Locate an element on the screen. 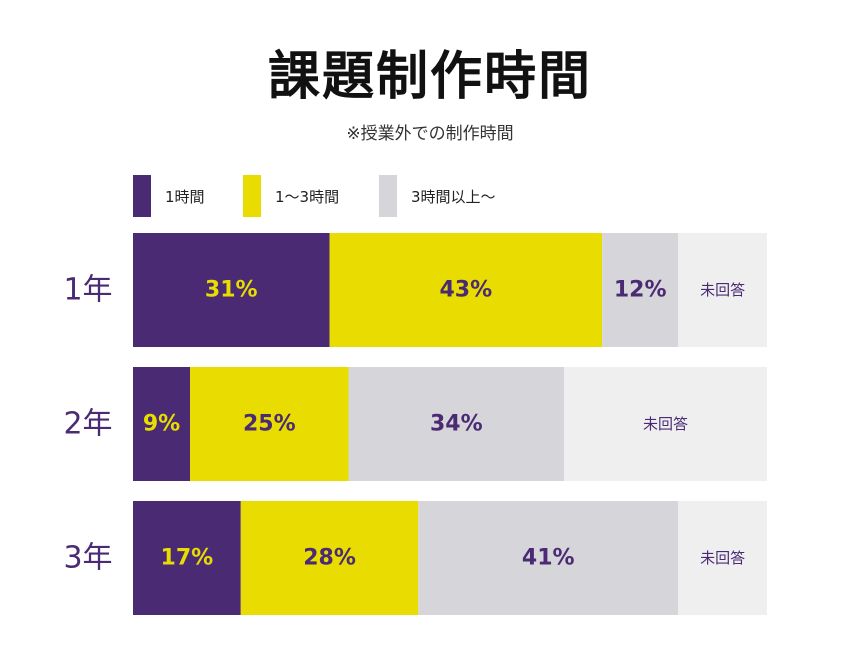  legend-item-3h-plus: 3時間以上〜 is located at coordinates (437, 196).